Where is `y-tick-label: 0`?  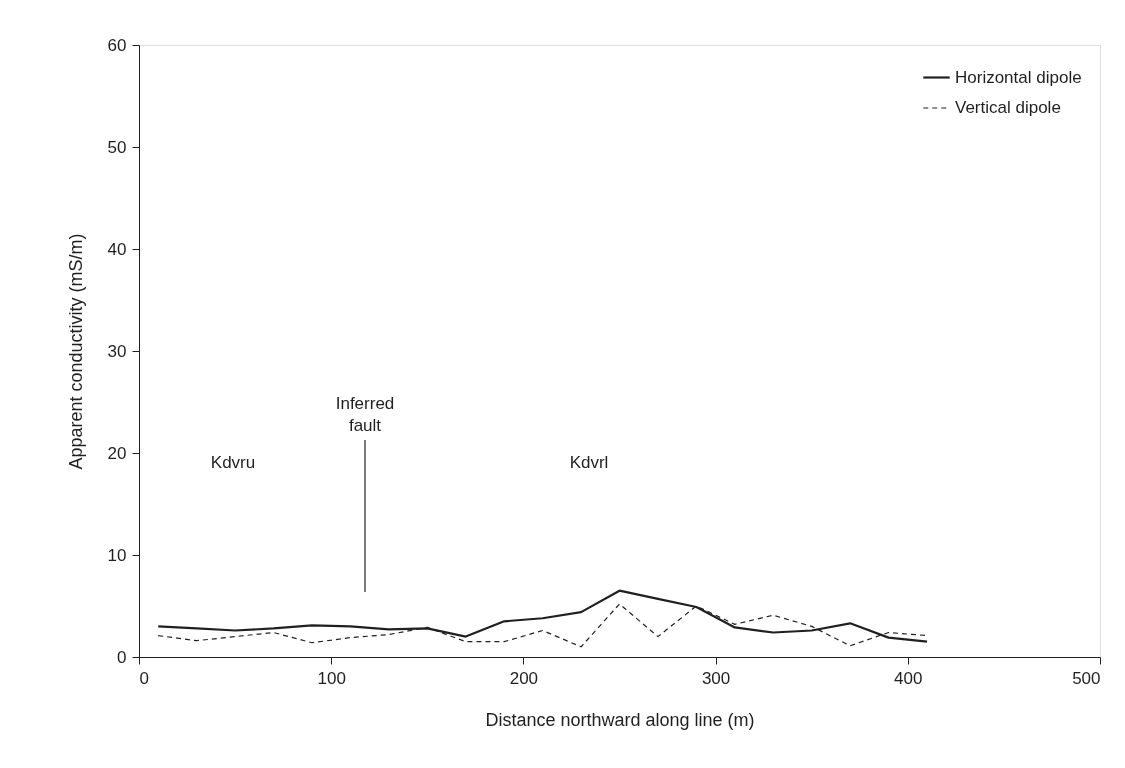 y-tick-label: 0 is located at coordinates (122, 657).